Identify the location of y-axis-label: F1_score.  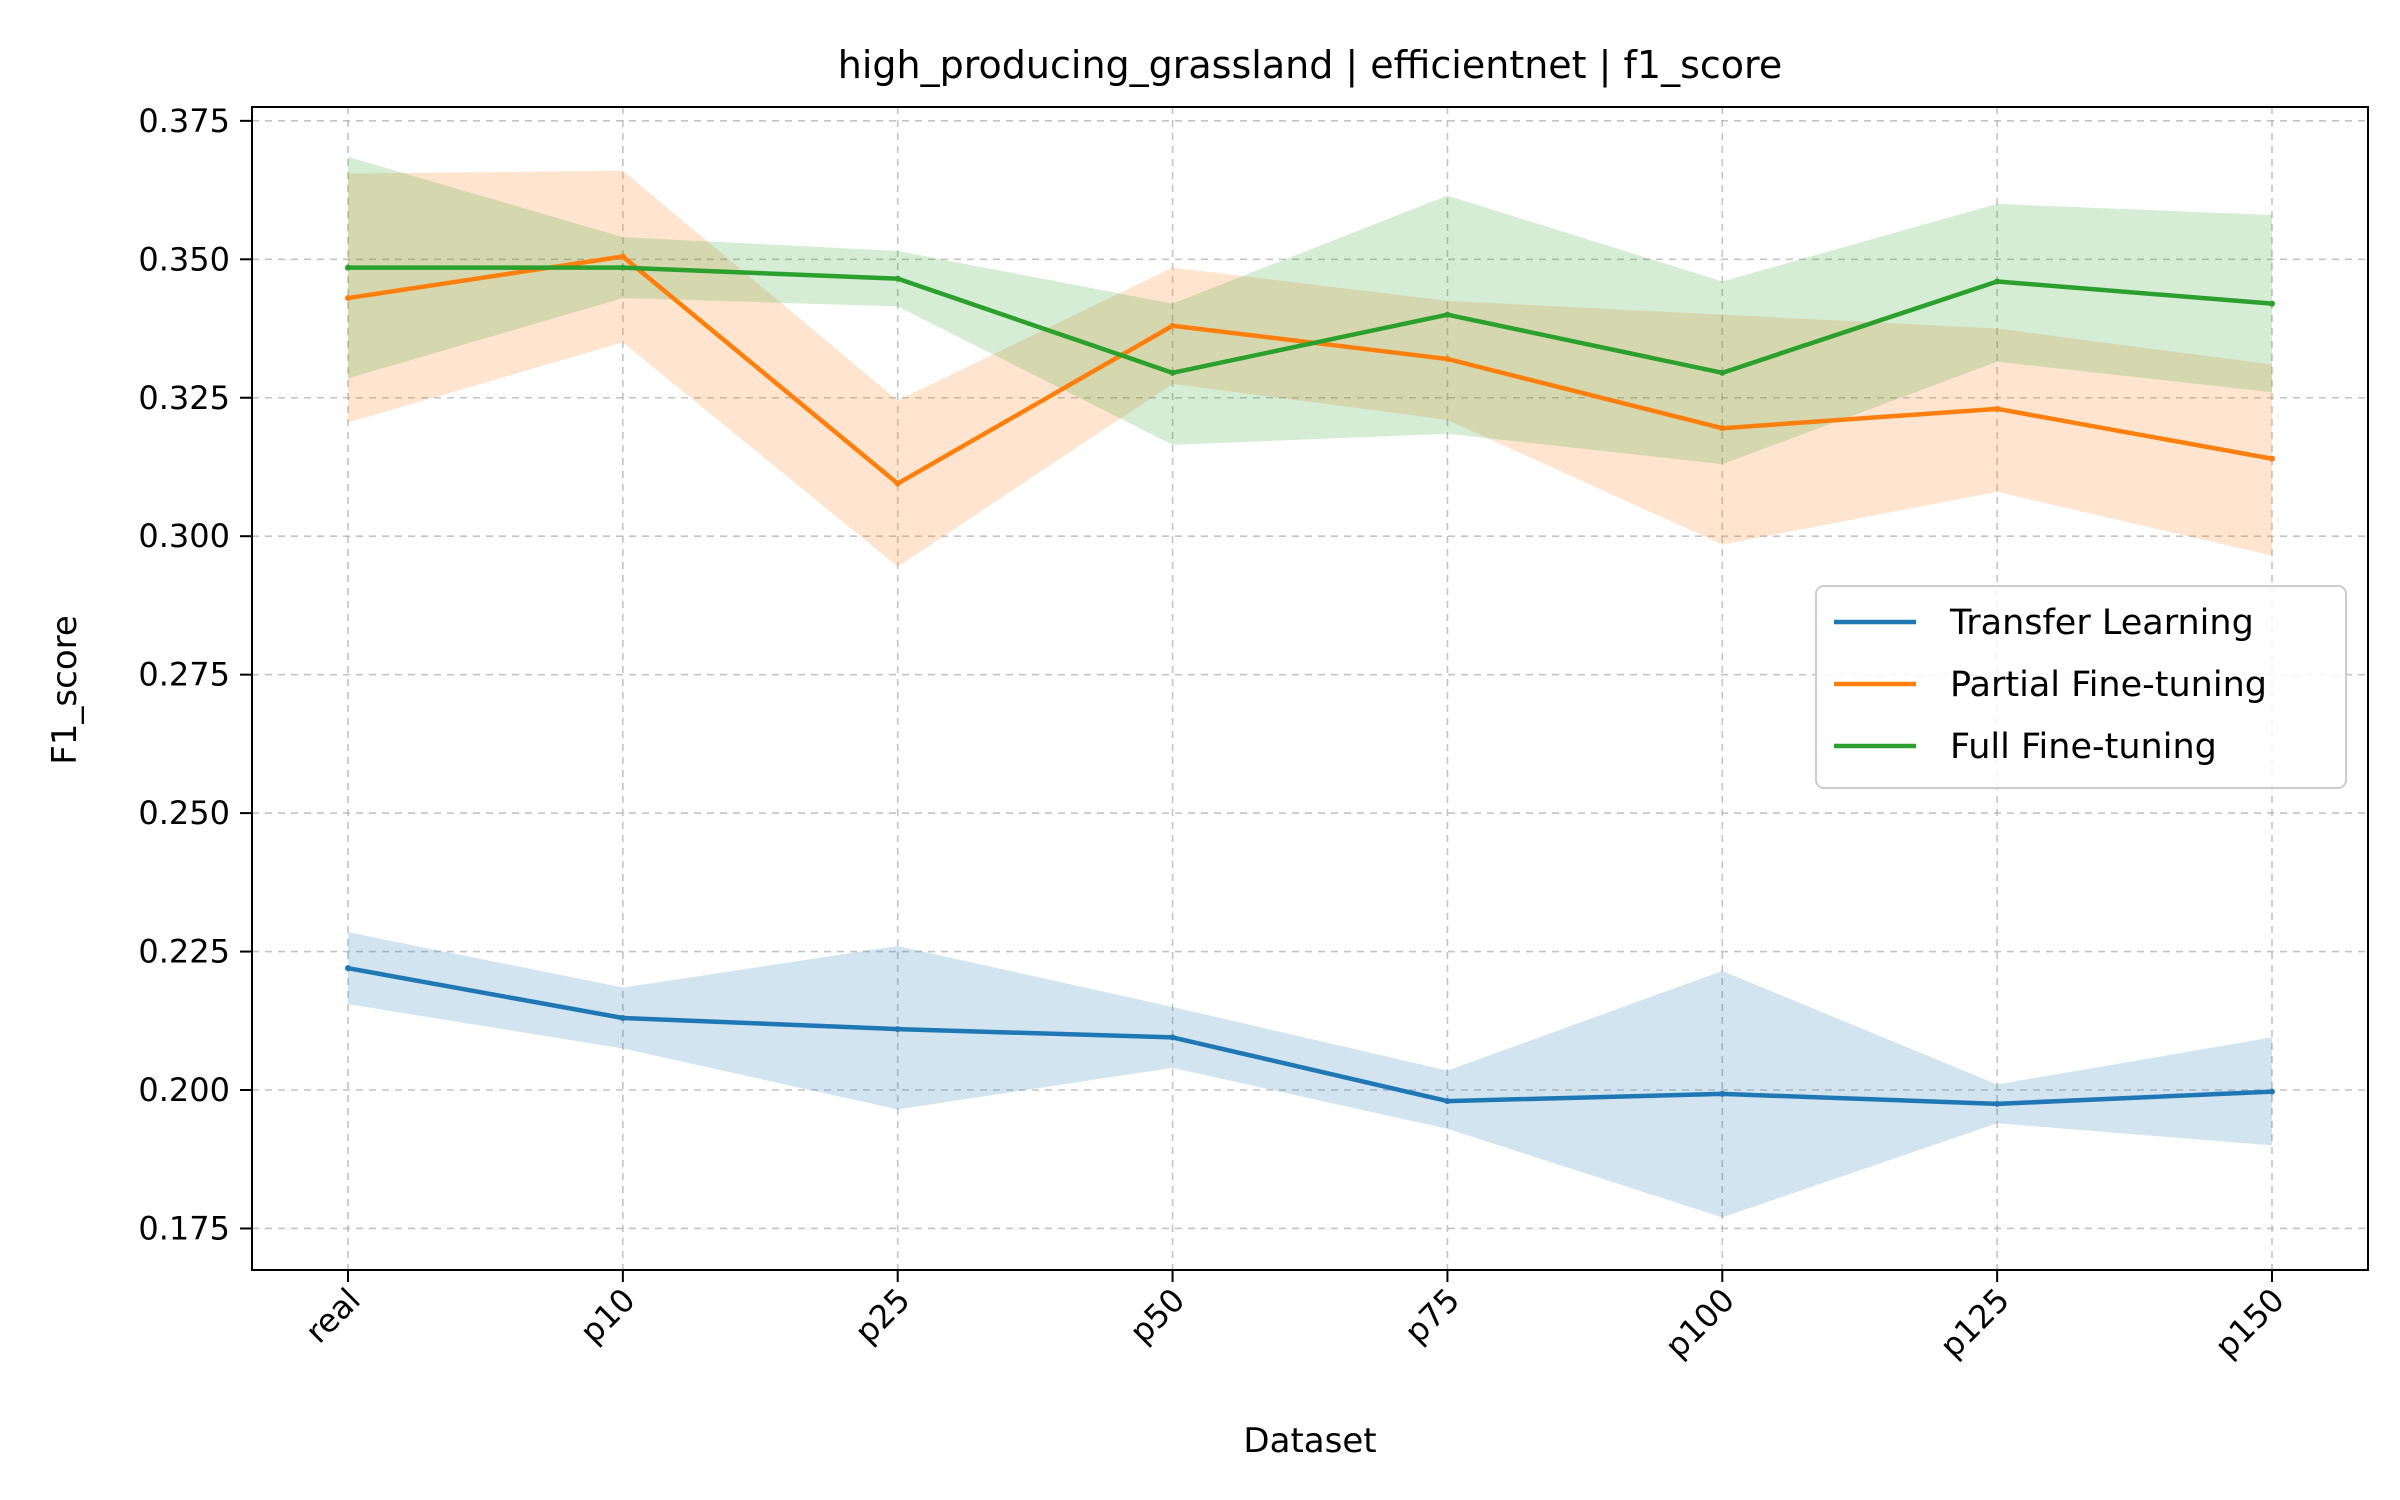
(65, 690).